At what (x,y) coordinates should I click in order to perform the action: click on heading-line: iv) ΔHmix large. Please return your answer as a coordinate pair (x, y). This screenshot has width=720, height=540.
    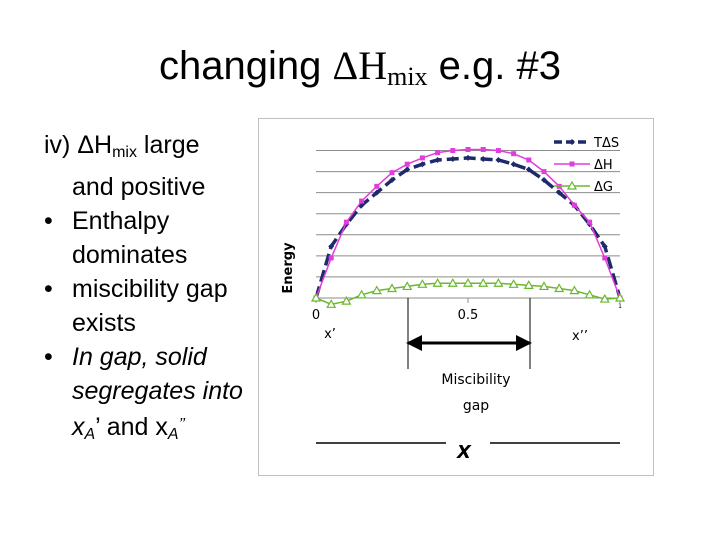
    Looking at the image, I should click on (154, 149).